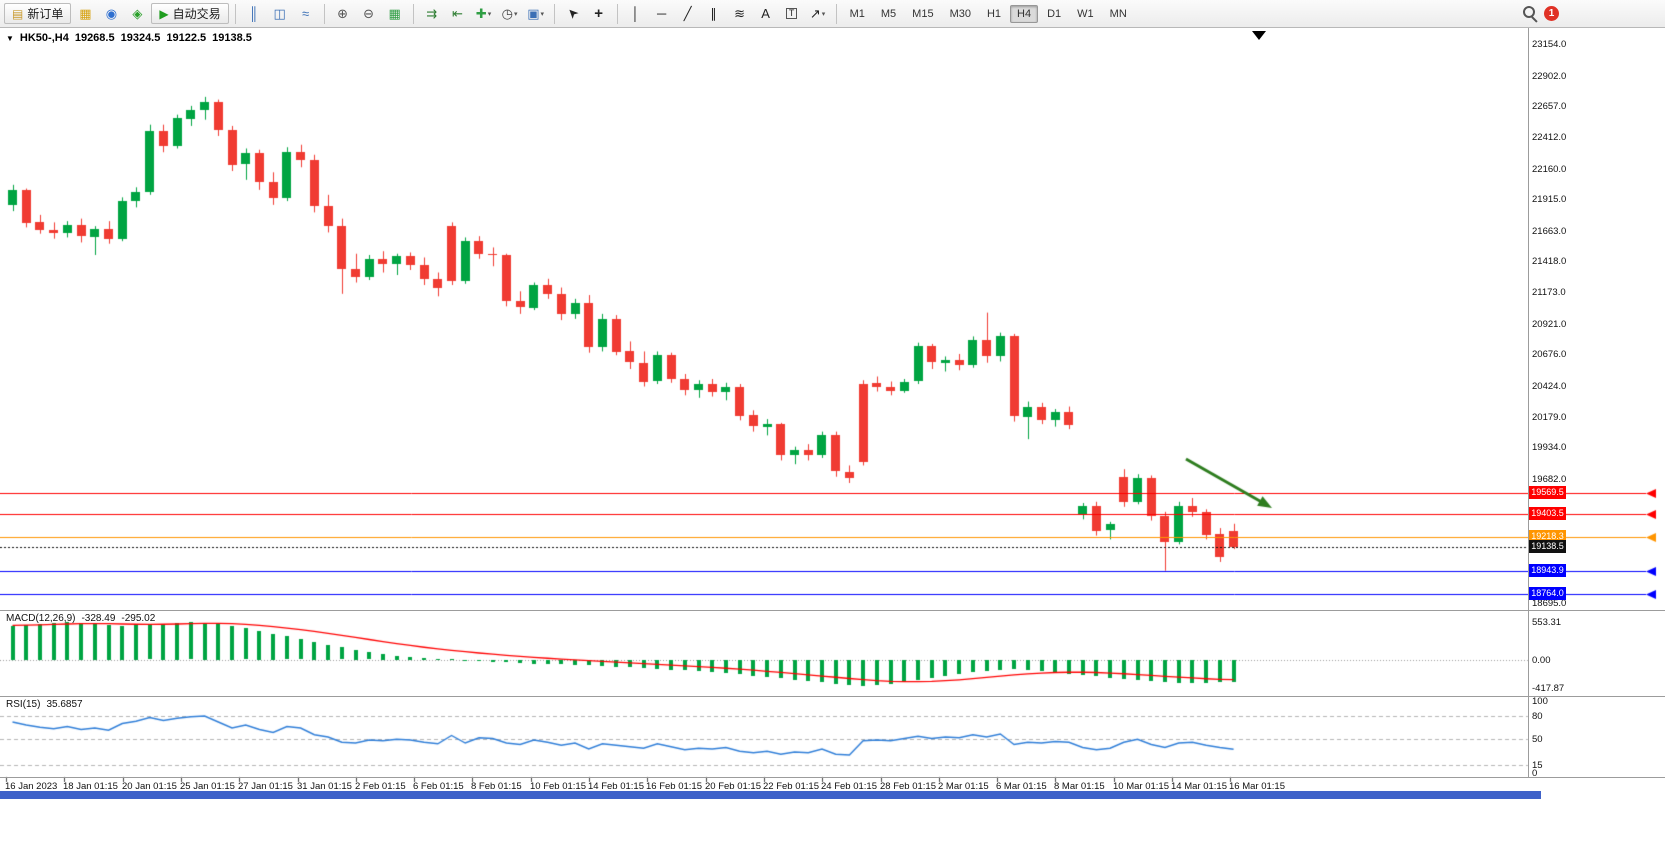  I want to click on trendline-icon: ╱, so click(687, 13).